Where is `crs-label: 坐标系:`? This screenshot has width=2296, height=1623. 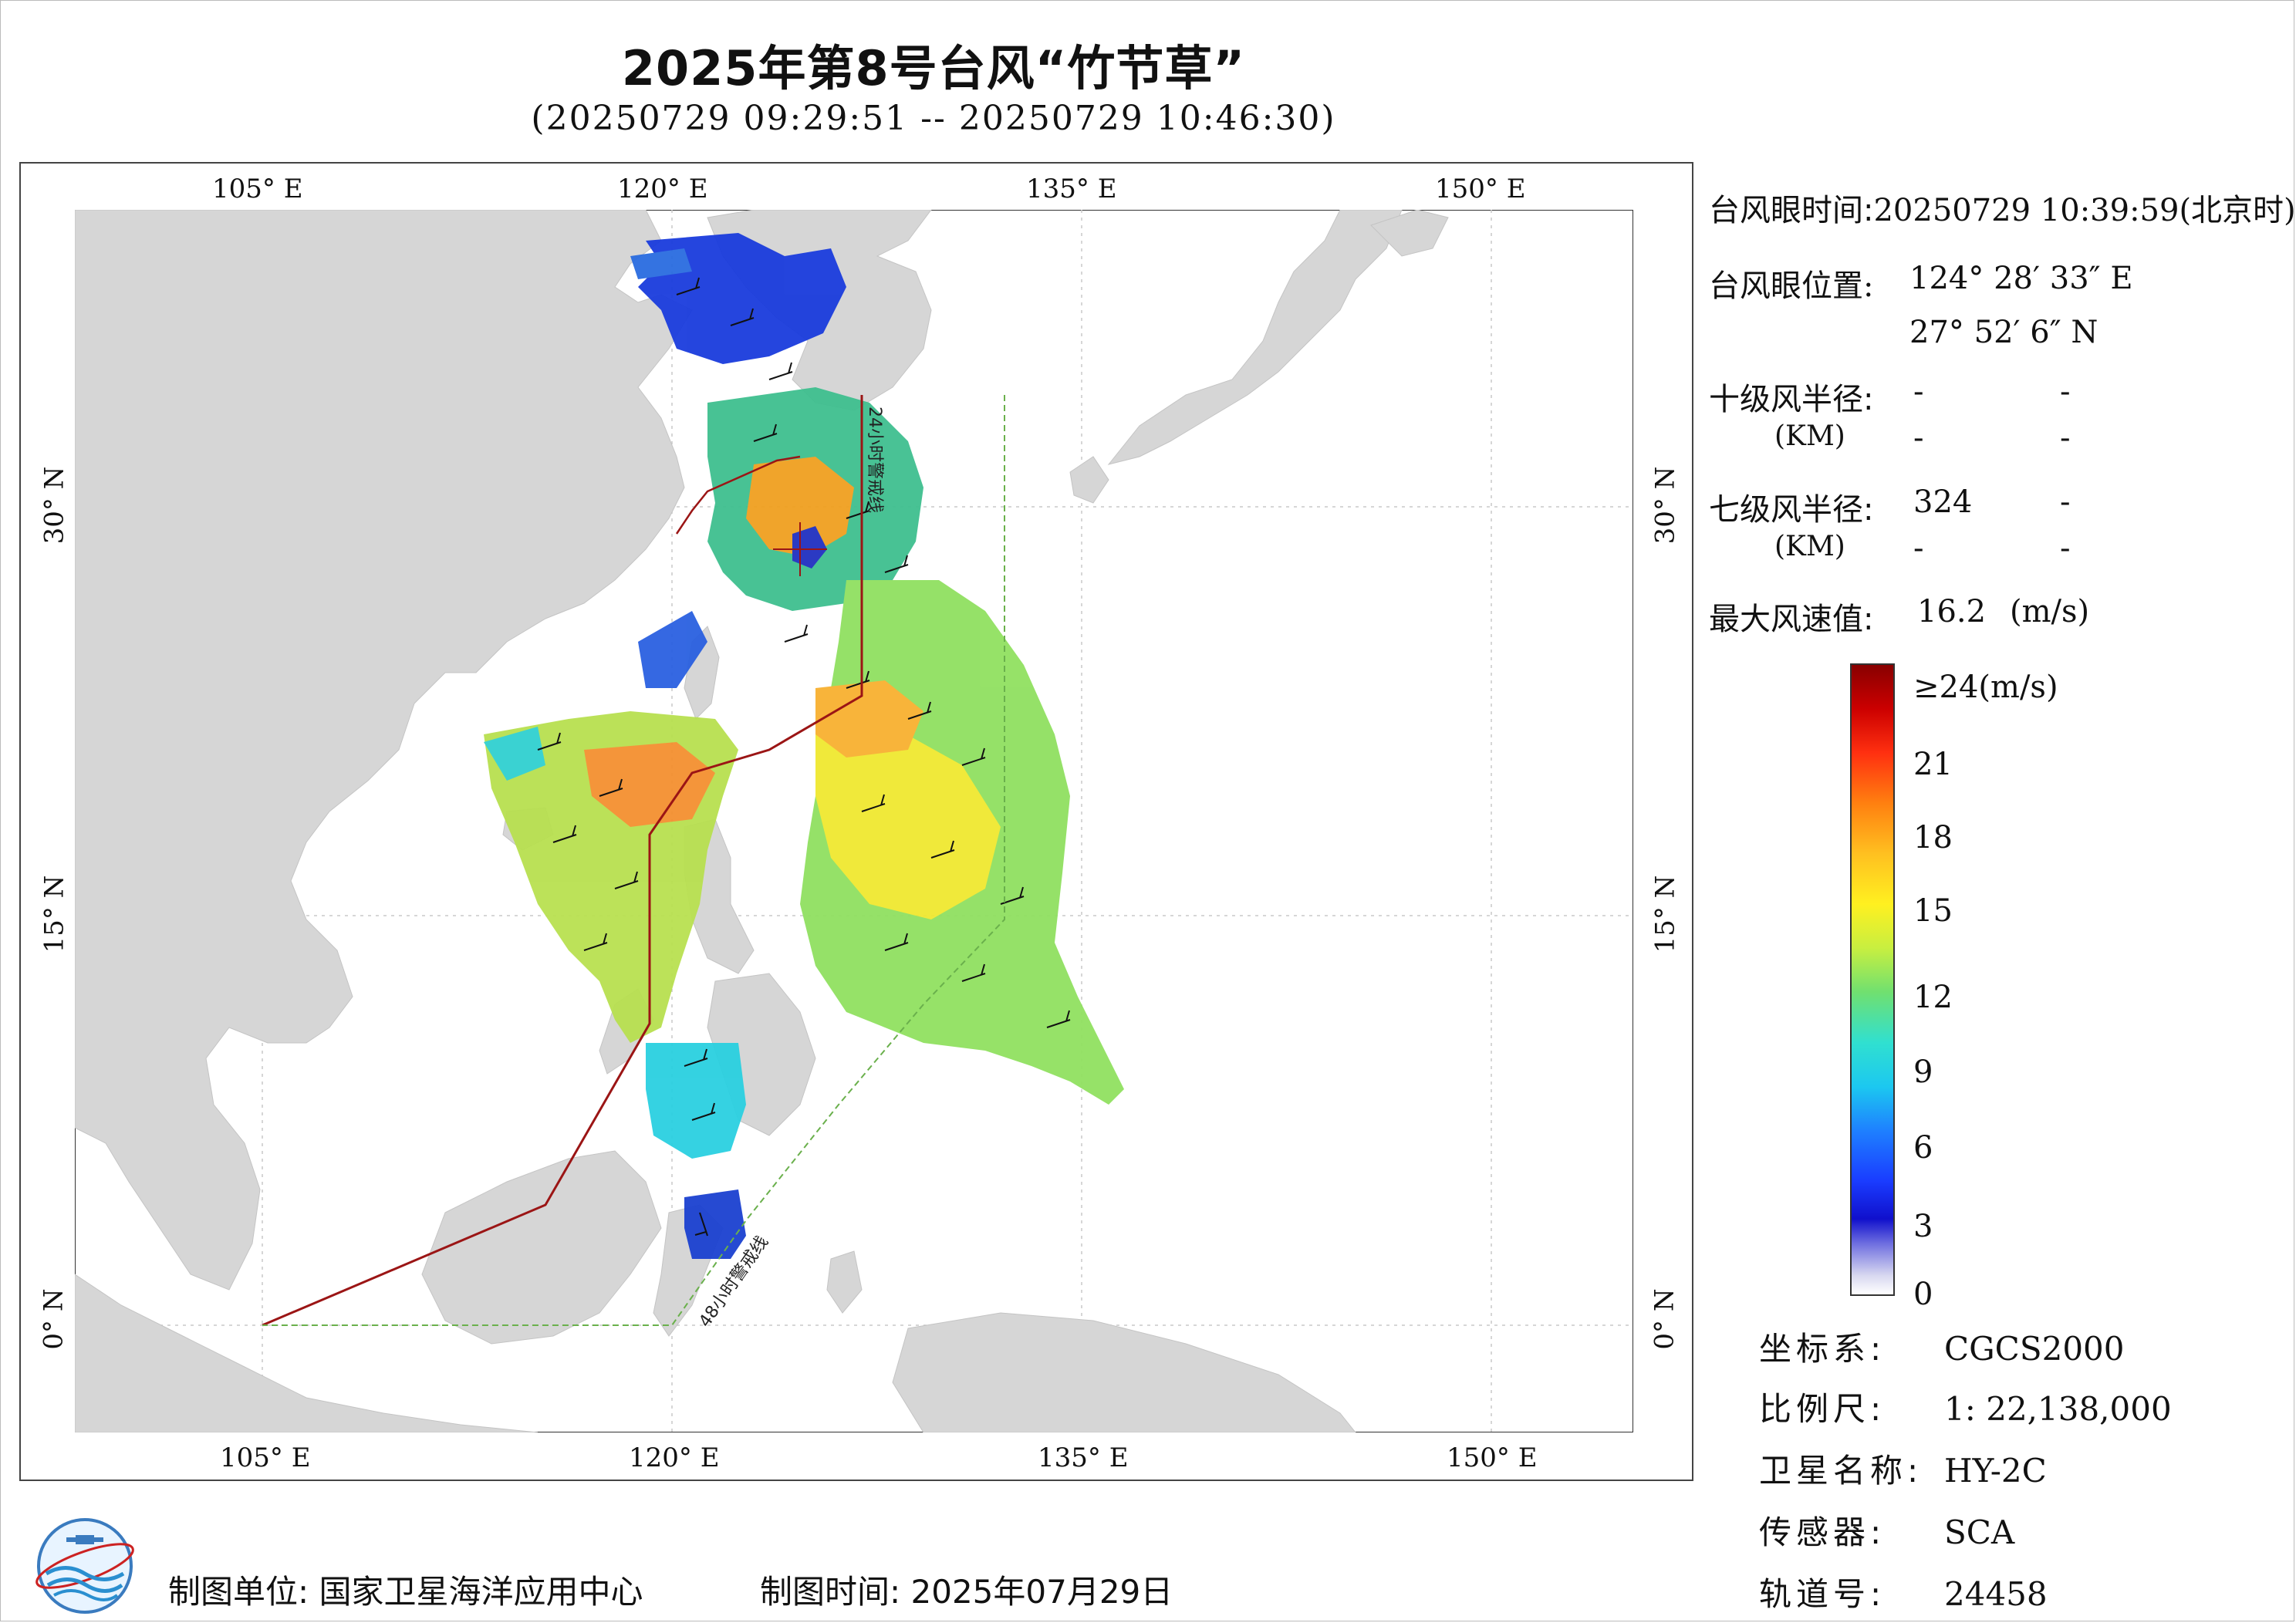 crs-label: 坐标系: is located at coordinates (1822, 1349).